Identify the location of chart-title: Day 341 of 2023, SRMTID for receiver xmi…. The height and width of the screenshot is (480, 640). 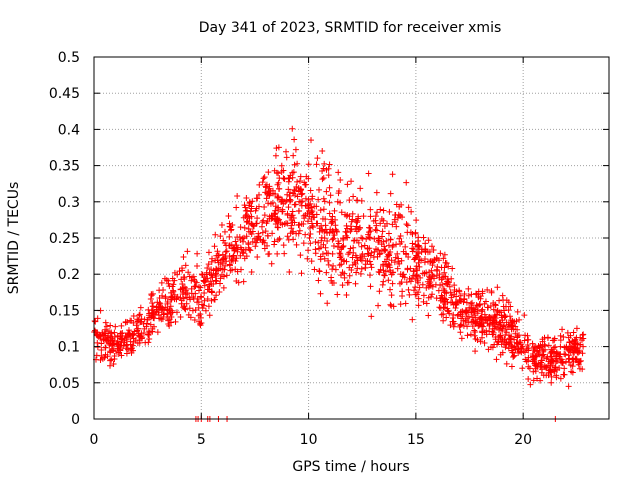
(350, 28).